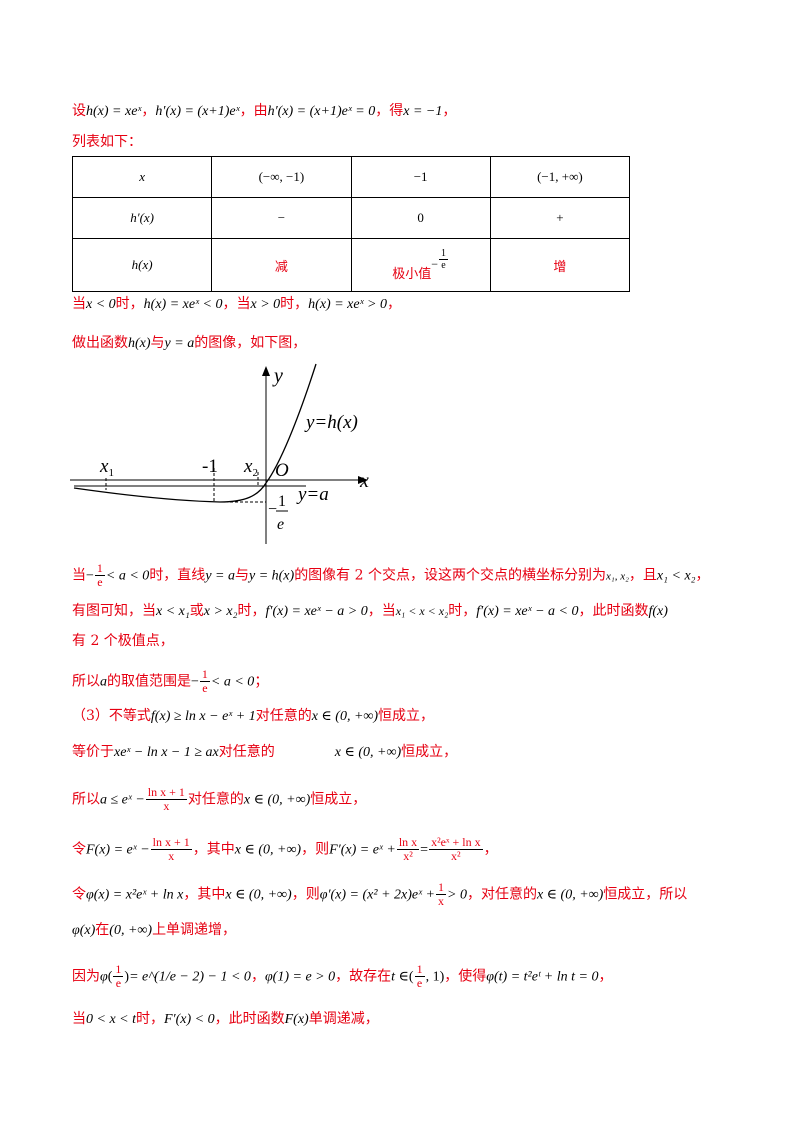 This screenshot has height=1132, width=800. I want to click on formula: f′(x) = xeˣ − a > 0, so click(316, 611).